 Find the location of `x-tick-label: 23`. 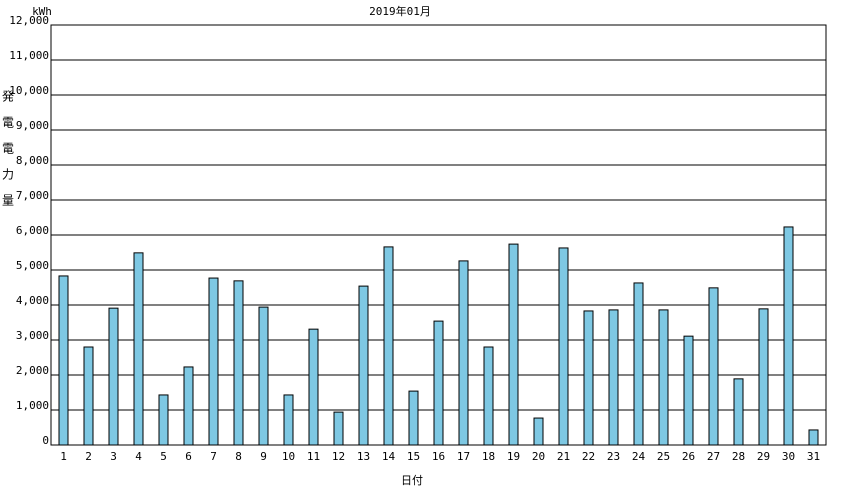

x-tick-label: 23 is located at coordinates (613, 456).